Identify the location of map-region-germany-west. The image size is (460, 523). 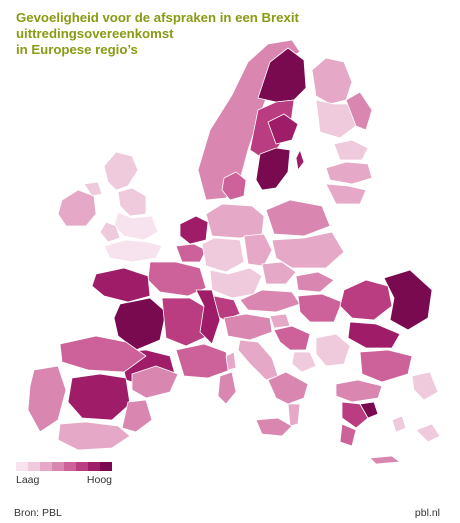
(223, 255).